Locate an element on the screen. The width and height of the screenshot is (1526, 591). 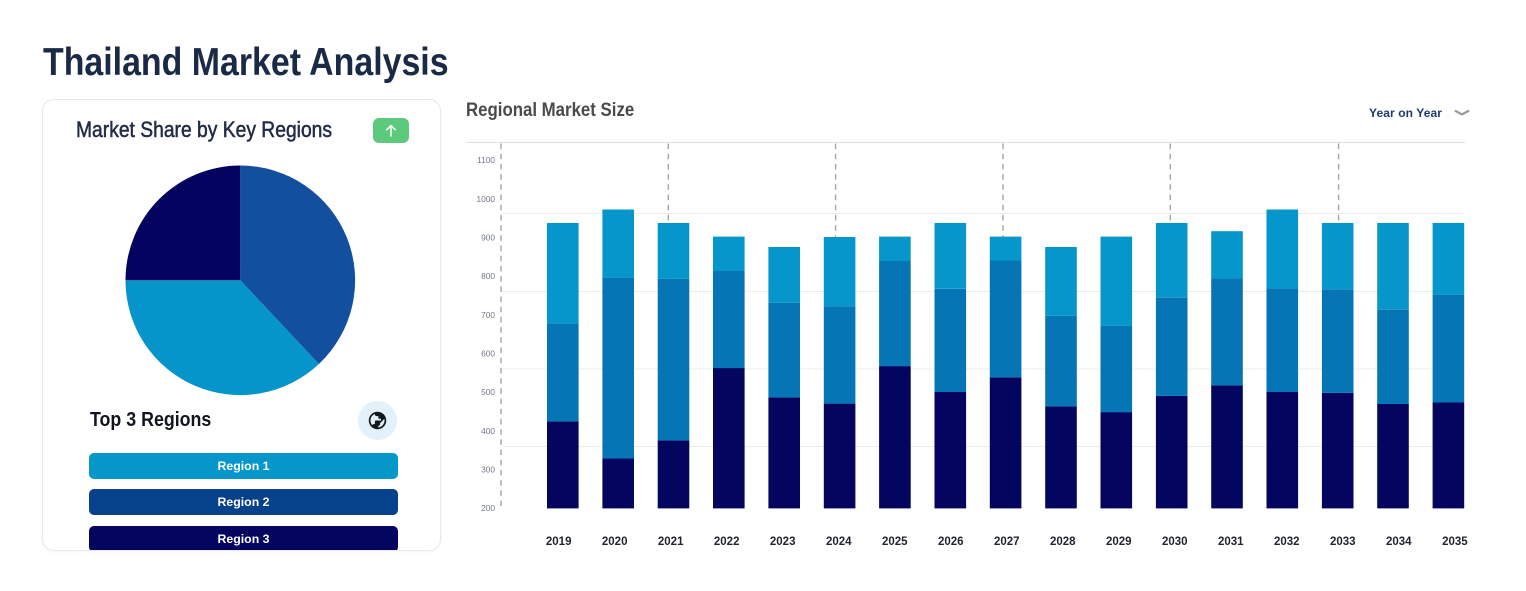
svg-text: 1100 is located at coordinates (486, 160).